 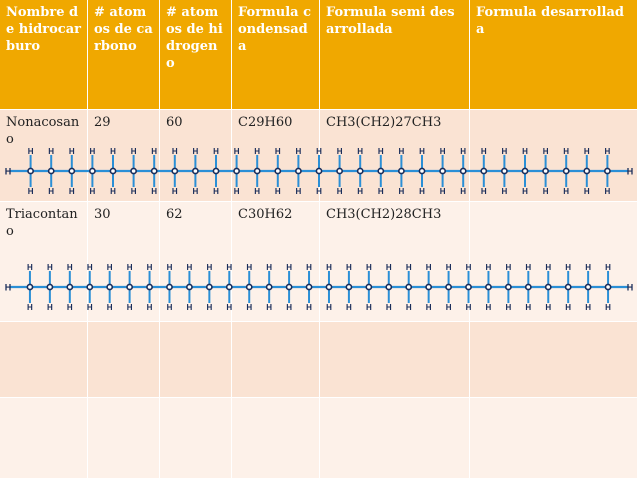 I want to click on row2-semi: CH3(CH2)28CH3, so click(x=395, y=262).